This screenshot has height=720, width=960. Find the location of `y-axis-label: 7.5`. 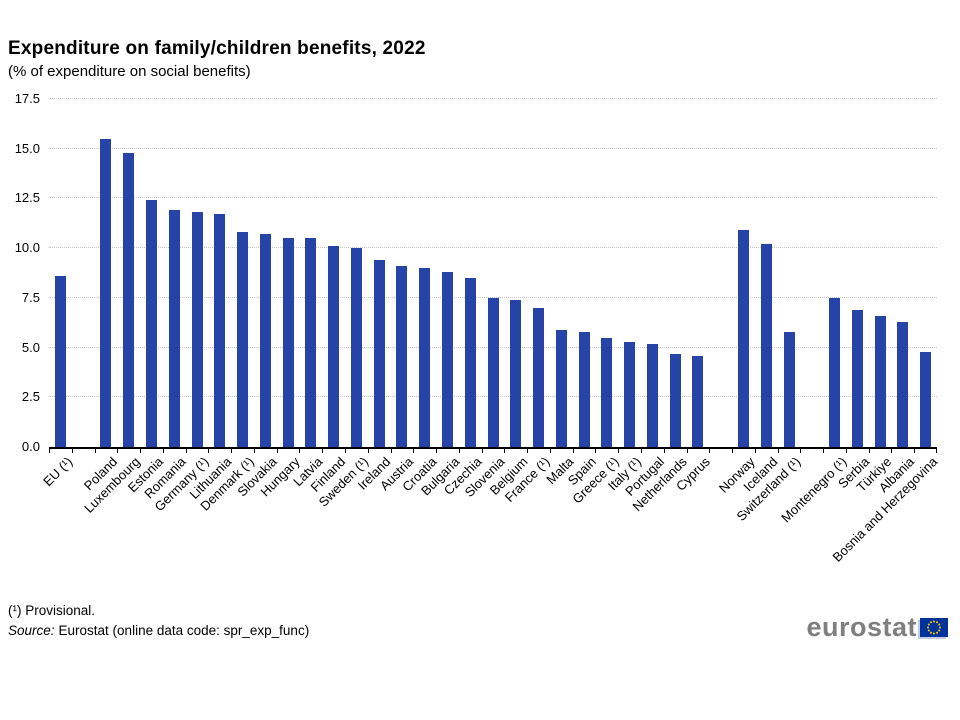

y-axis-label: 7.5 is located at coordinates (30, 297).